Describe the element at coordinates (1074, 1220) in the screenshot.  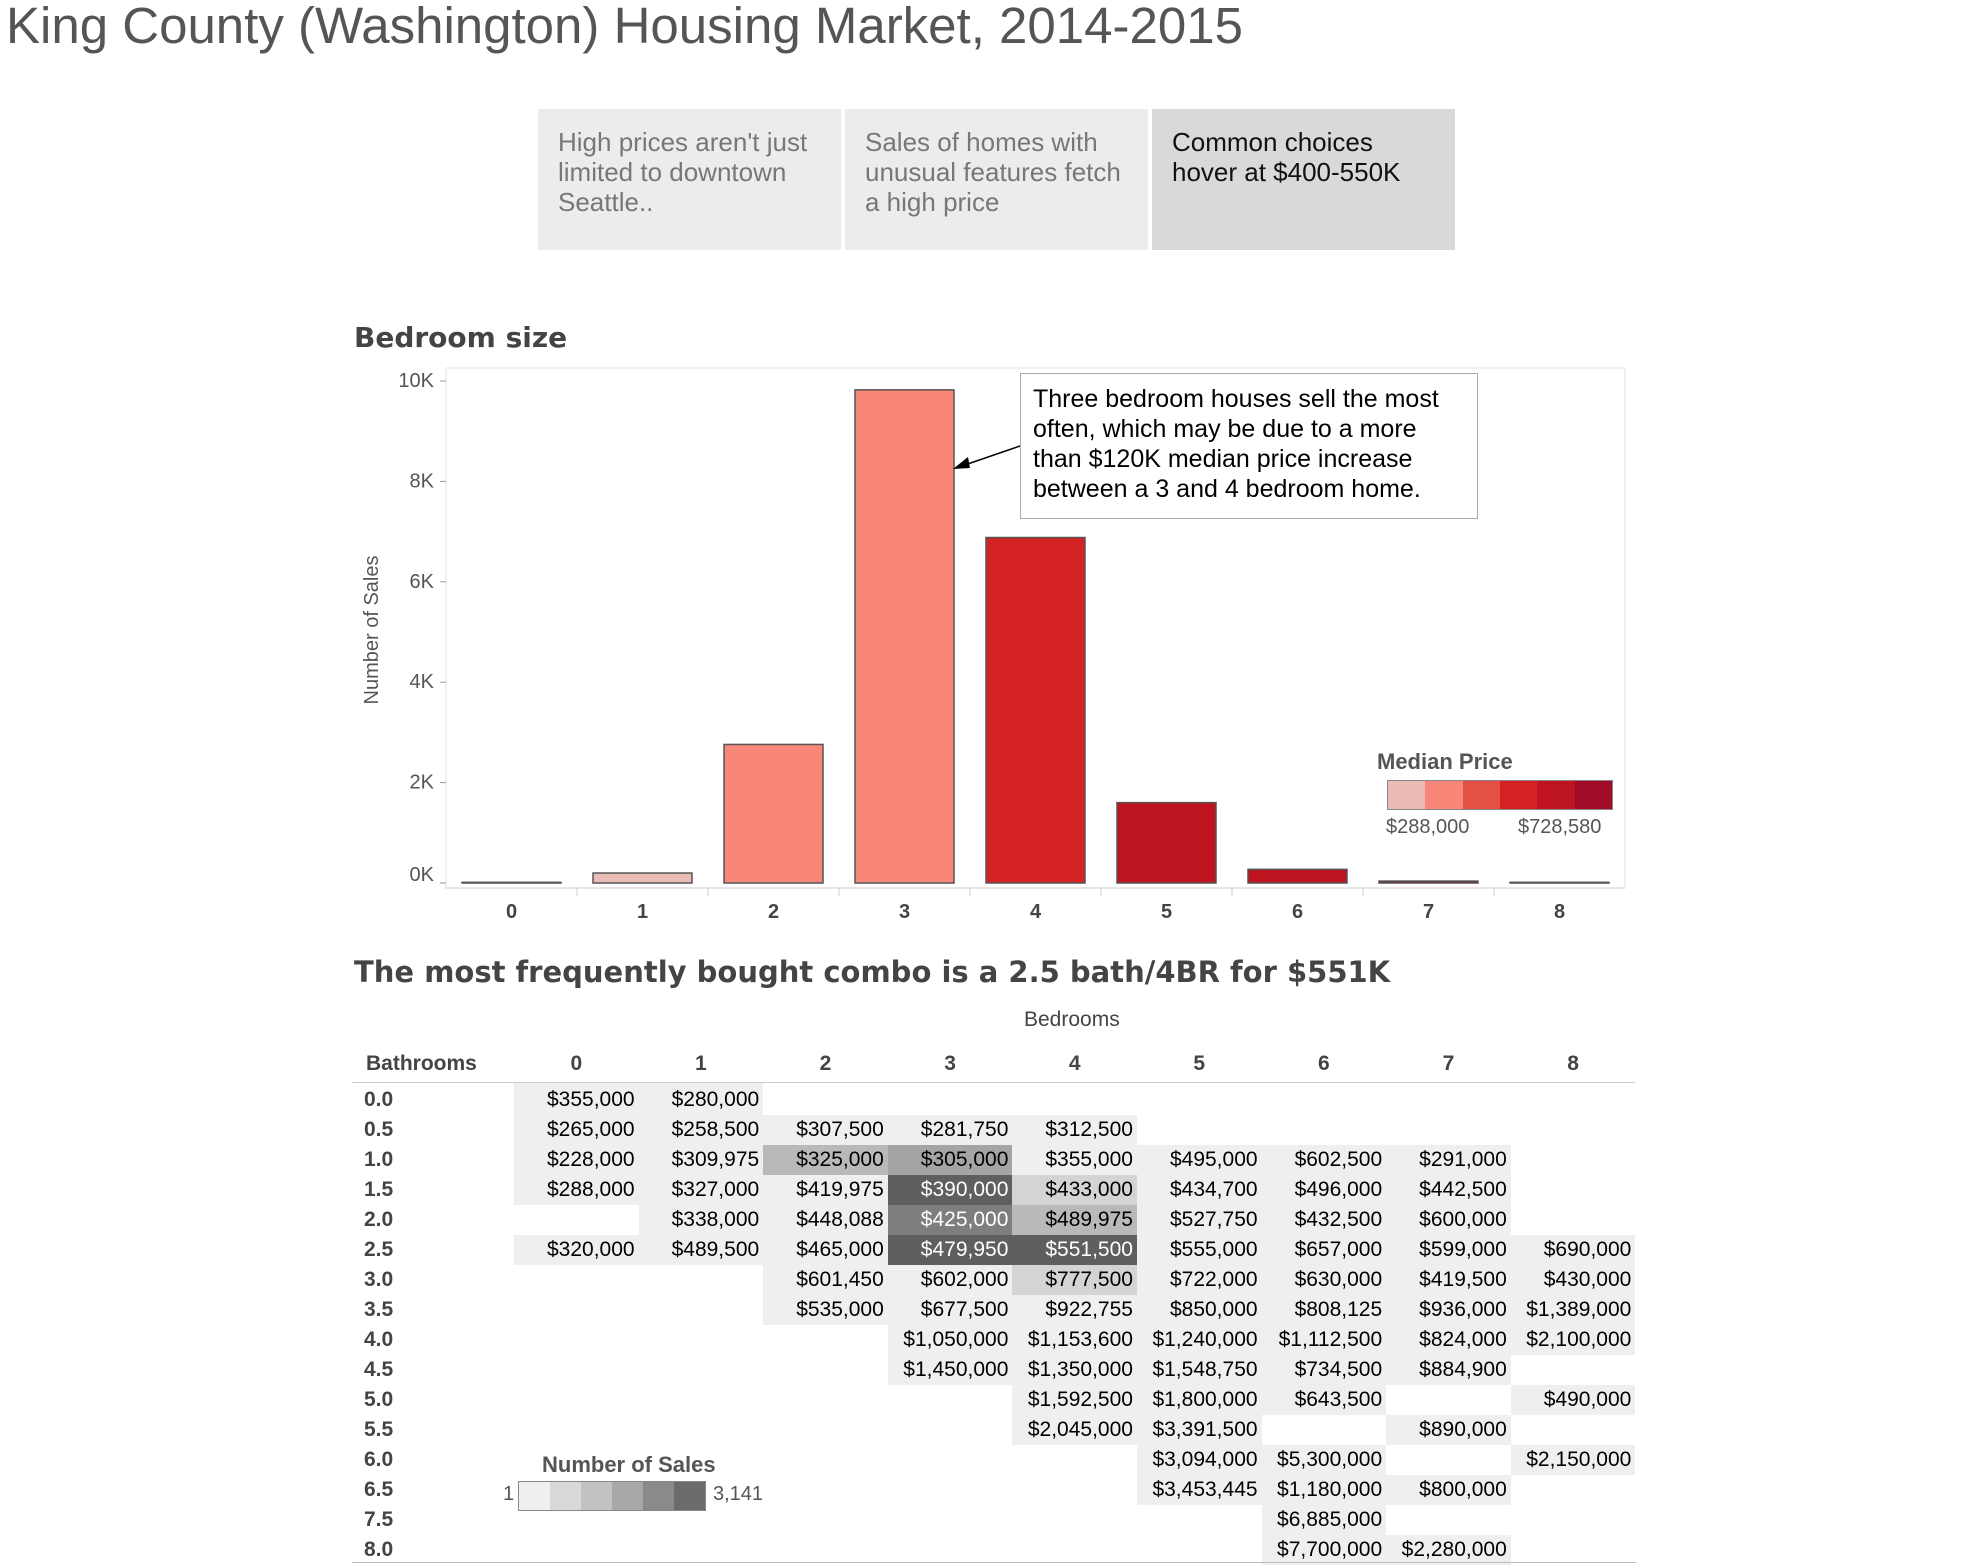
I see `price-cell: $489,975` at that location.